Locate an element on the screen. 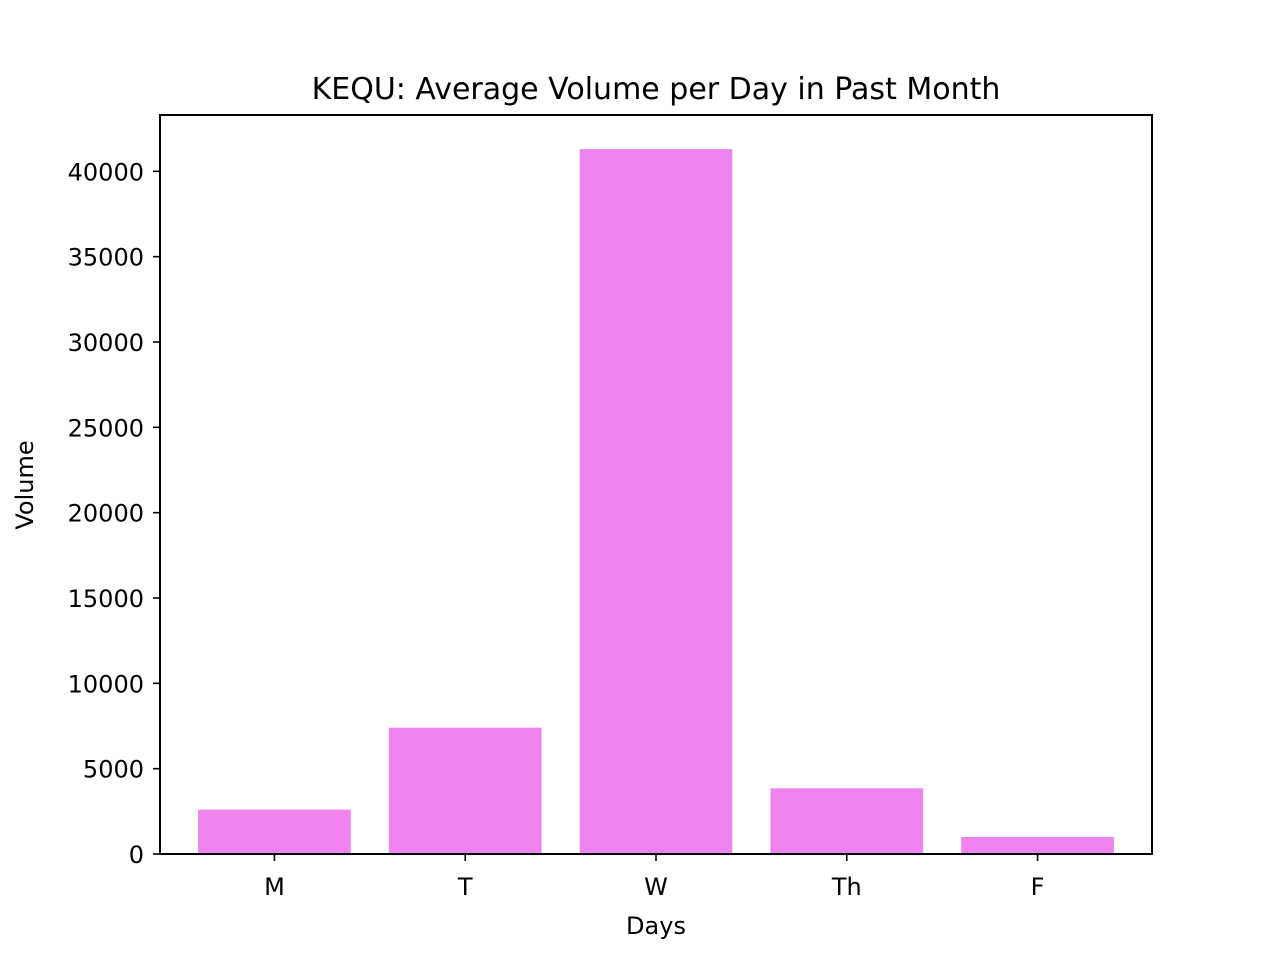 The width and height of the screenshot is (1280, 960). y-tick-label: 20000 is located at coordinates (106, 514).